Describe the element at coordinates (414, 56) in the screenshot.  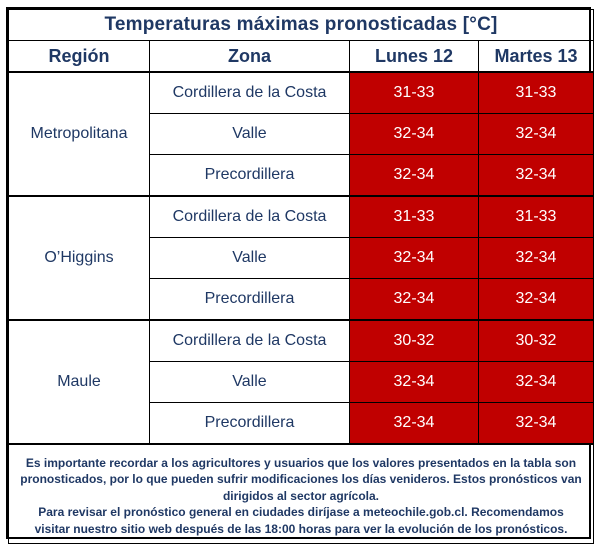
I see `header-day1: Lunes 12` at that location.